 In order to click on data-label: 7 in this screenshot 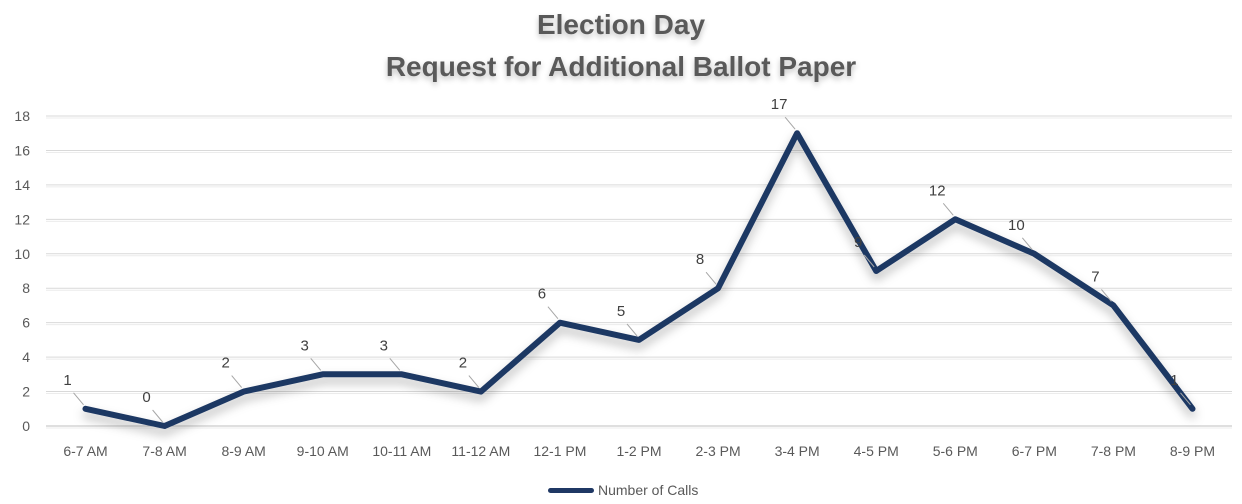, I will do `click(1095, 276)`.